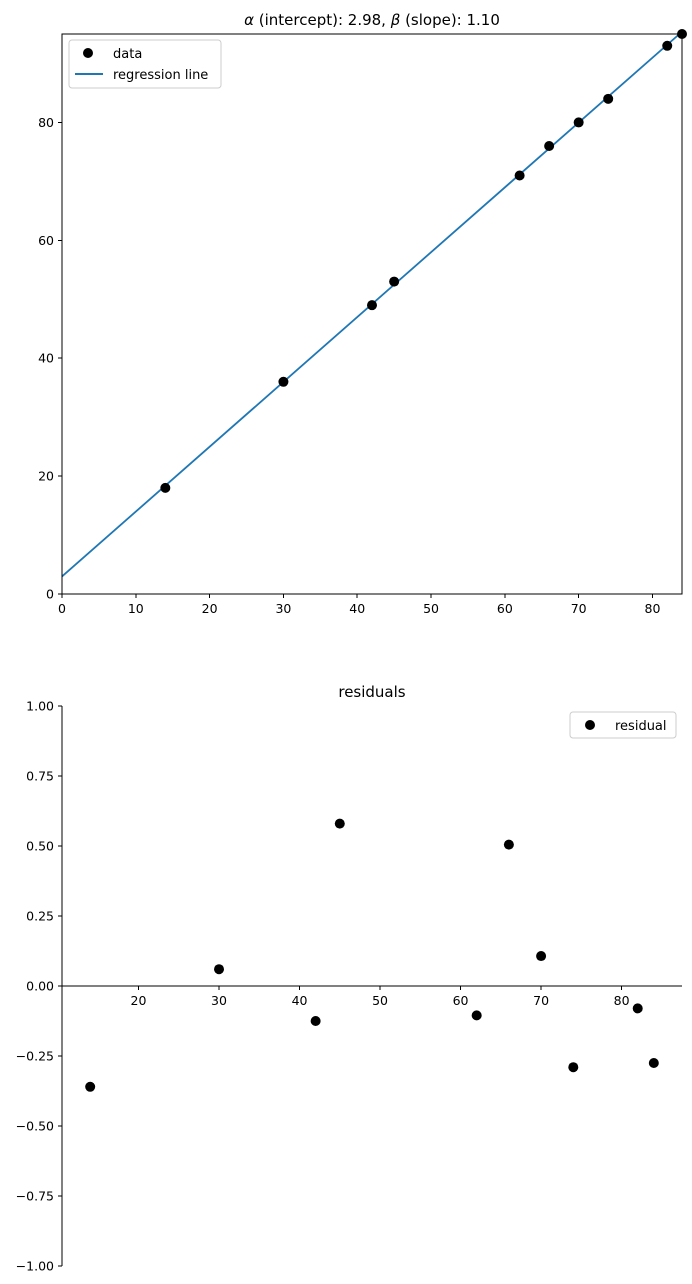  What do you see at coordinates (46, 122) in the screenshot?
I see `y-tick-label: 80` at bounding box center [46, 122].